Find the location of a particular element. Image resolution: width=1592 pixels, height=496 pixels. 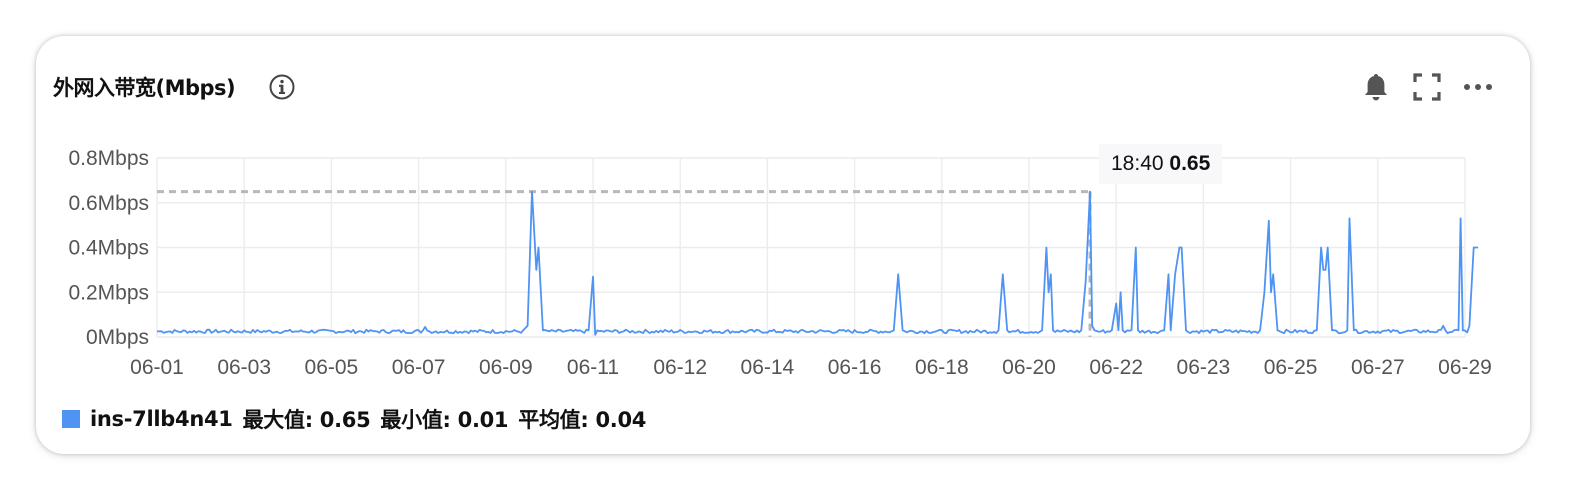

y-tick-label: 0.2Mbps is located at coordinates (108, 292).